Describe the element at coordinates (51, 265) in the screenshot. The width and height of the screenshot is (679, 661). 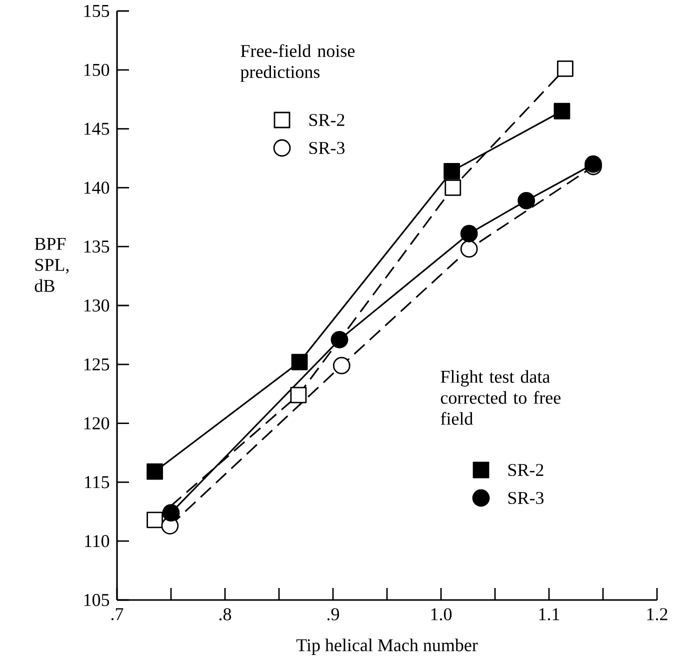
I see `y-axis-title: BPF SPL, dB` at that location.